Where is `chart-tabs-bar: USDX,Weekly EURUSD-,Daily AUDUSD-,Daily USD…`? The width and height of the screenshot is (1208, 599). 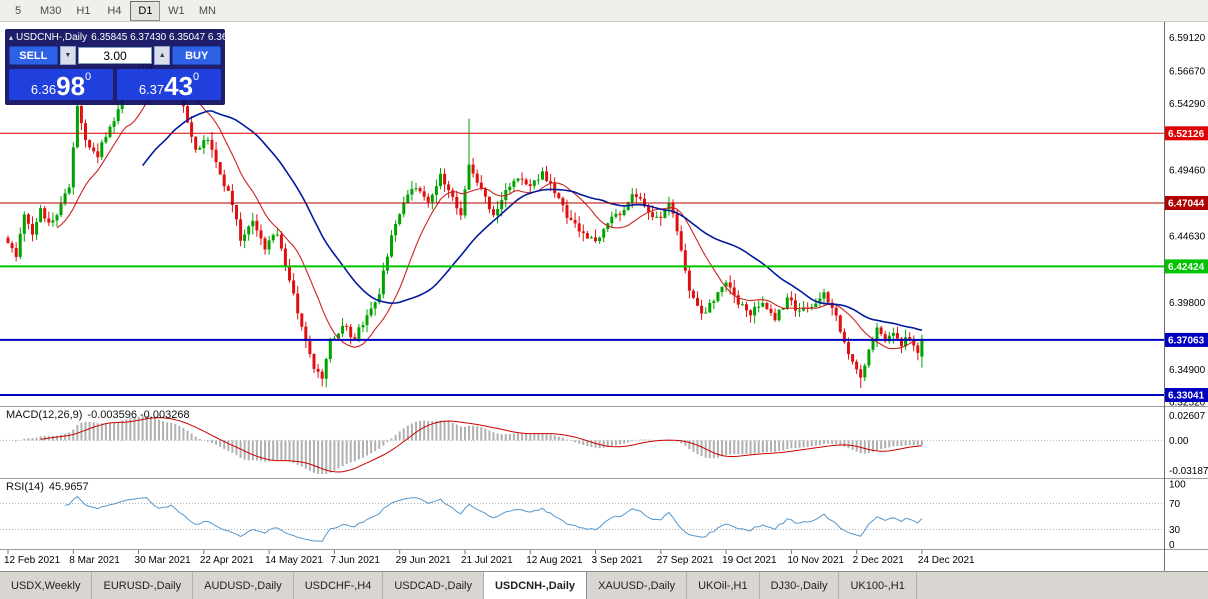
chart-tabs-bar: USDX,Weekly EURUSD-,Daily AUDUSD-,Daily USD… is located at coordinates (604, 585).